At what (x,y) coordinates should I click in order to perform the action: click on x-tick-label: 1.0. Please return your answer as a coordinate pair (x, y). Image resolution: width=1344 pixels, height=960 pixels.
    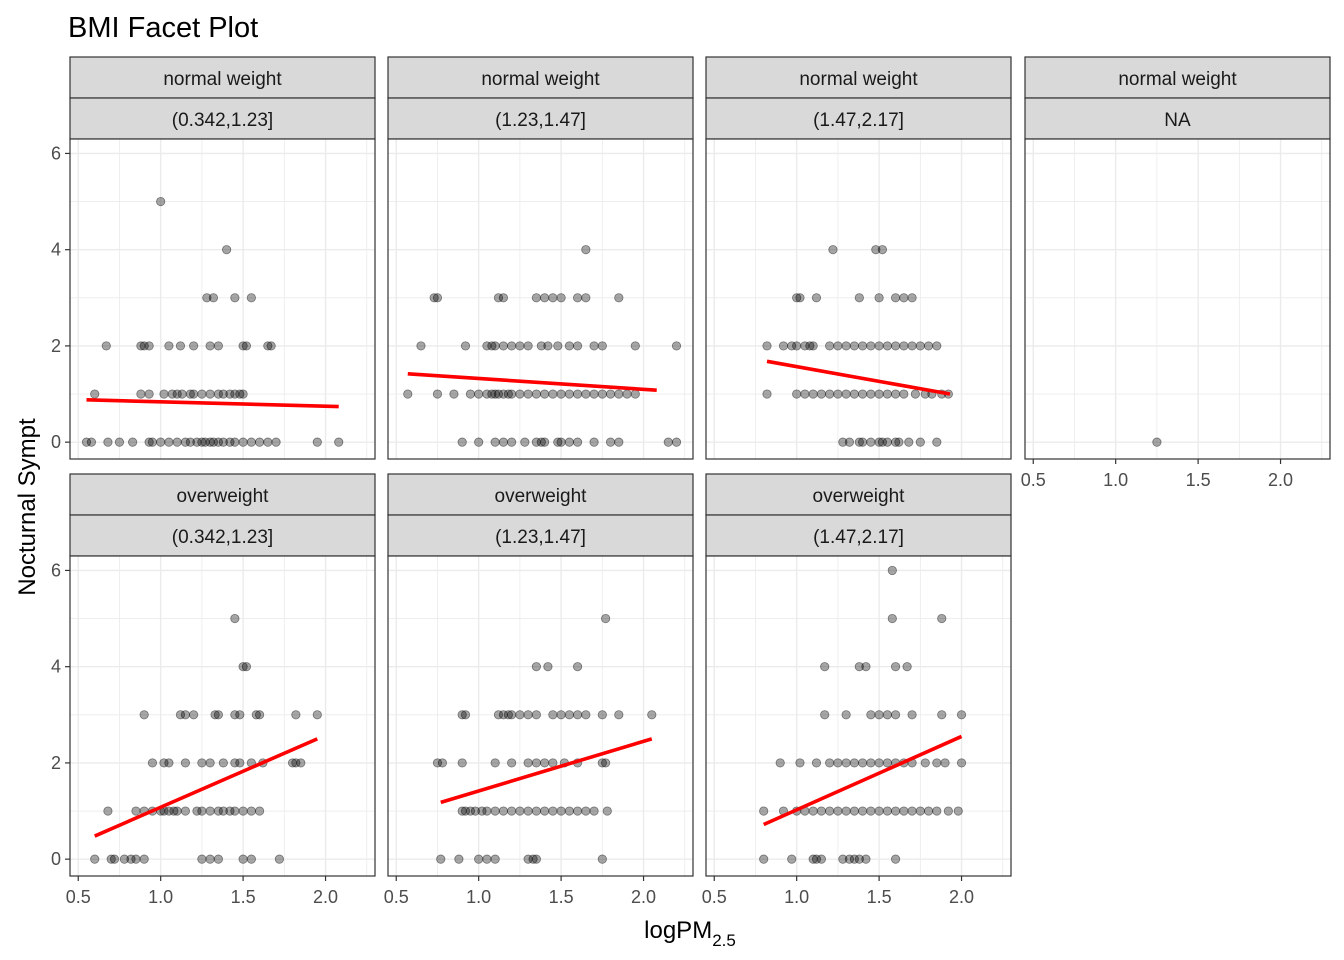
    Looking at the image, I should click on (796, 897).